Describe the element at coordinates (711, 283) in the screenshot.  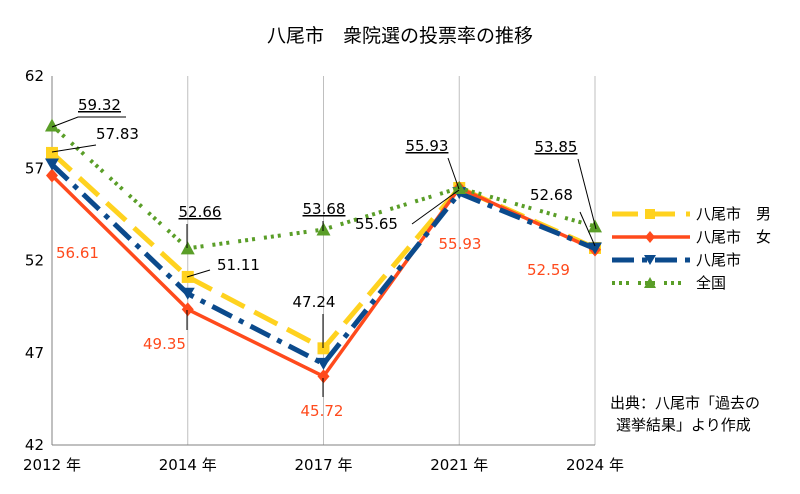
I see `legend-label: 全国` at that location.